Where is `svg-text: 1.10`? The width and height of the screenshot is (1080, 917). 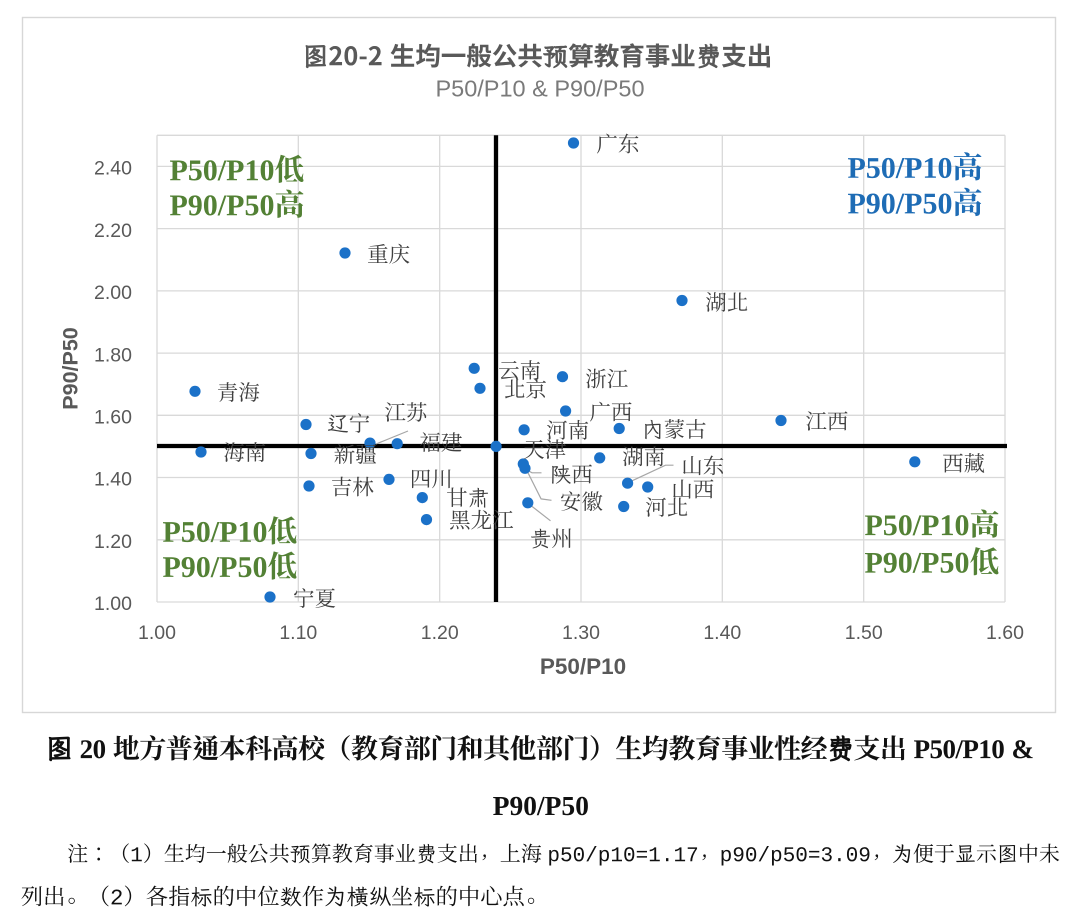
svg-text: 1.10 is located at coordinates (298, 633).